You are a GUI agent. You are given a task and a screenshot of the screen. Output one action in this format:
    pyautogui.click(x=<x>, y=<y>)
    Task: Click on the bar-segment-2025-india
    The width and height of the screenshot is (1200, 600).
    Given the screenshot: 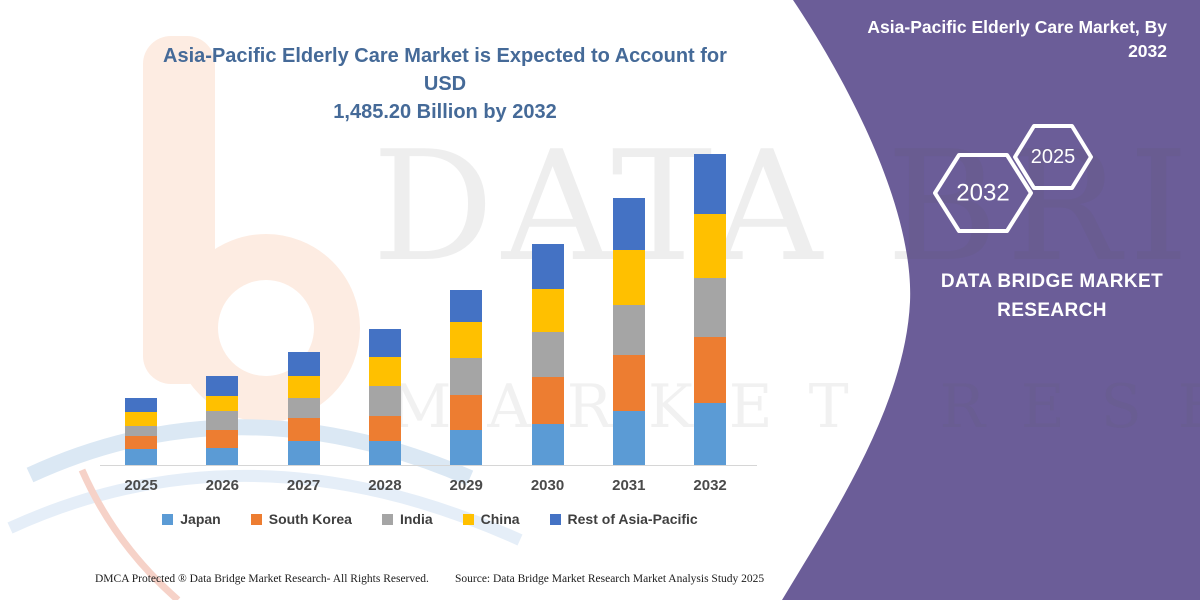 What is the action you would take?
    pyautogui.click(x=141, y=431)
    